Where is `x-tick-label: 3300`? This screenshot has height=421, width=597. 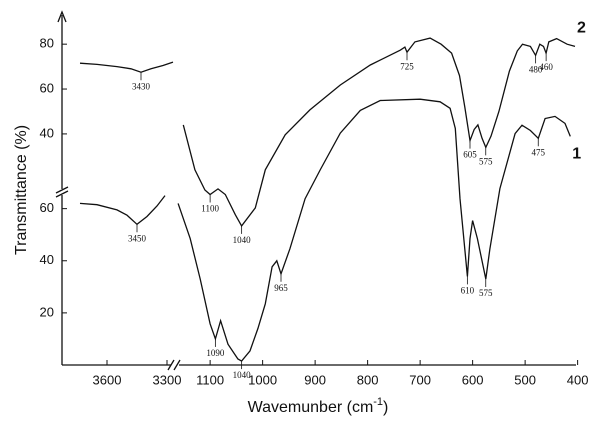 x-tick-label: 3300 is located at coordinates (167, 379).